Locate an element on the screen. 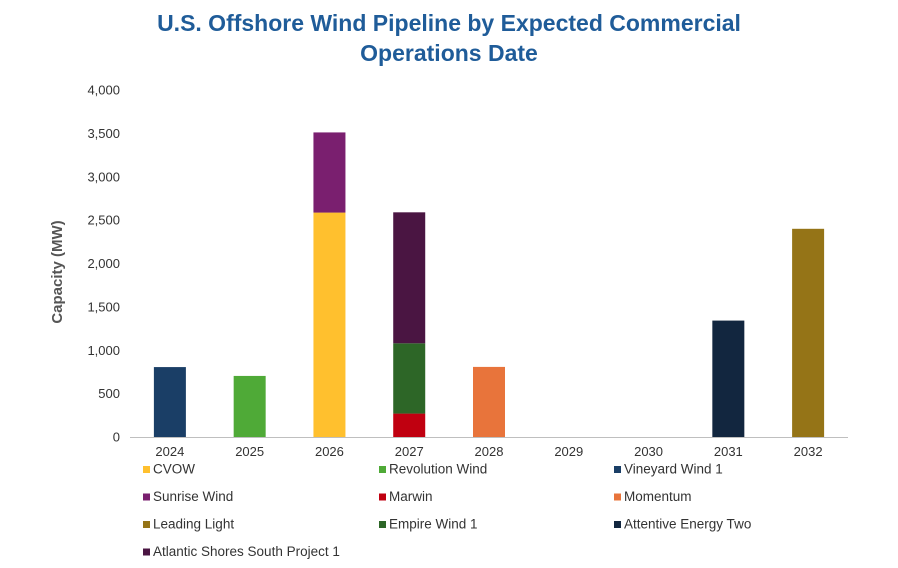  x-tick-label: 2026 is located at coordinates (329, 451).